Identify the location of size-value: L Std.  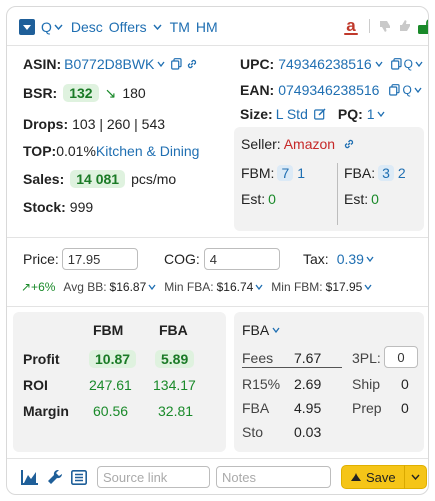
(292, 114).